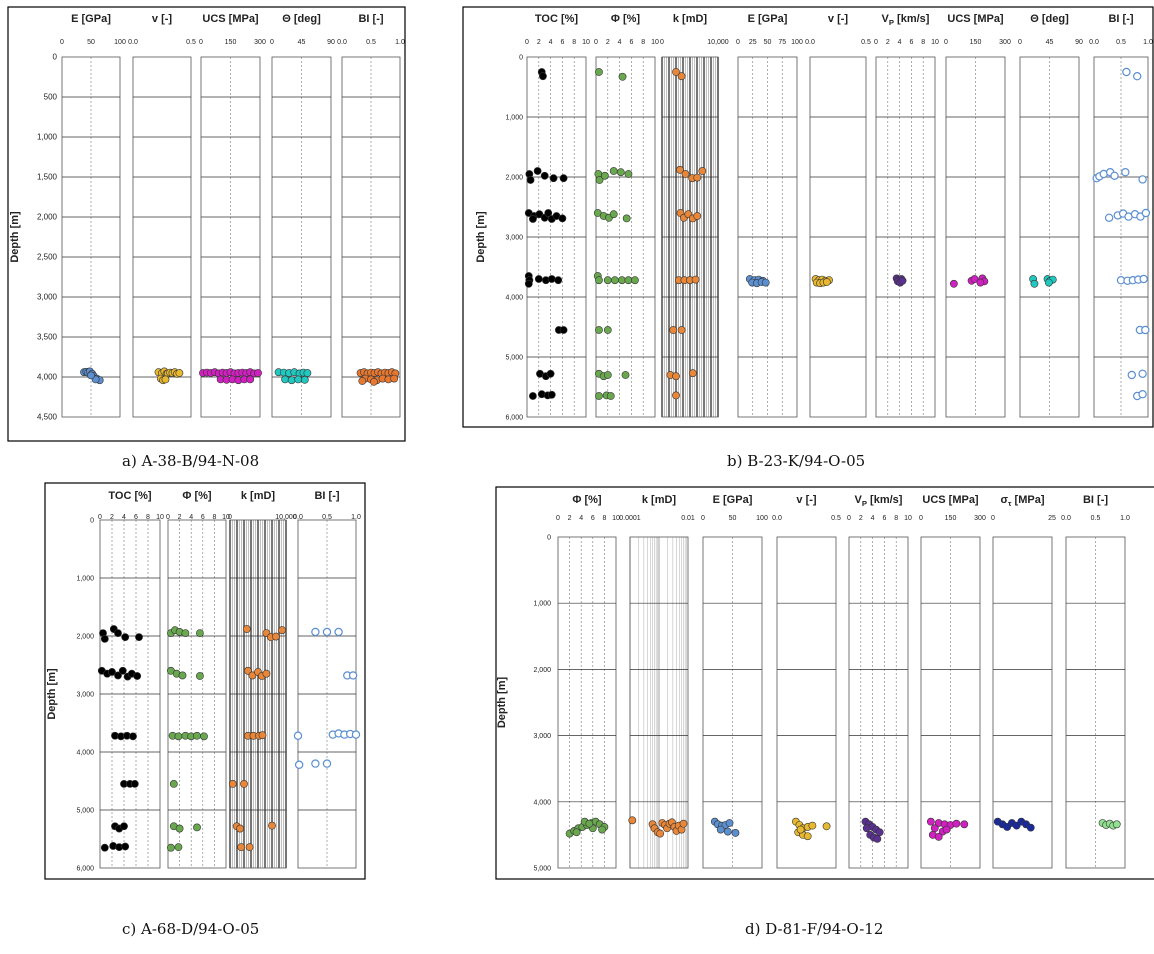 Image resolution: width=1154 pixels, height=954 pixels. I want to click on x-tick-label: 25, so click(1052, 518).